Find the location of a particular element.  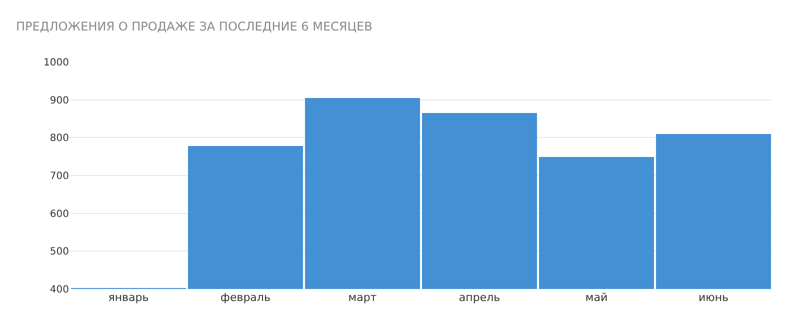

y-tick-label: 800 is located at coordinates (59, 138).